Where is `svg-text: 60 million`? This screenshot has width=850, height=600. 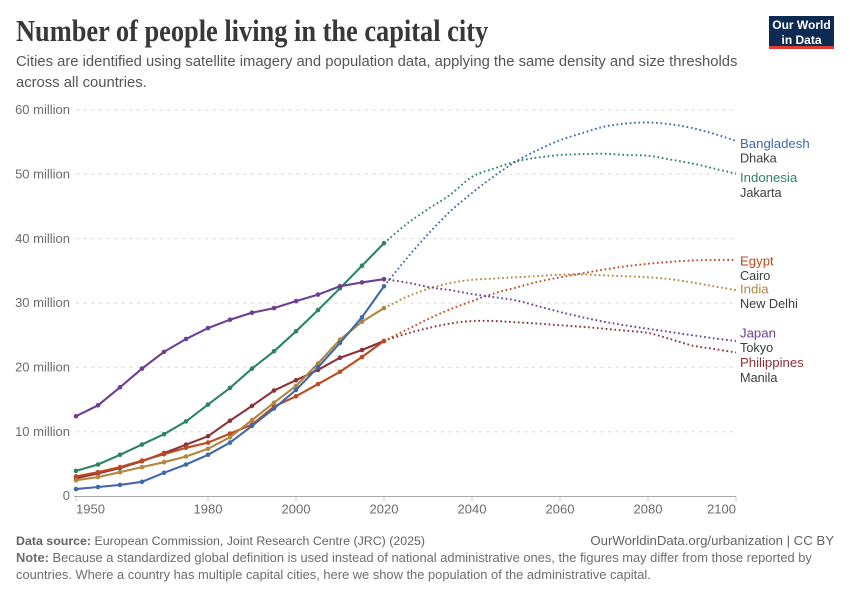 svg-text: 60 million is located at coordinates (42, 109).